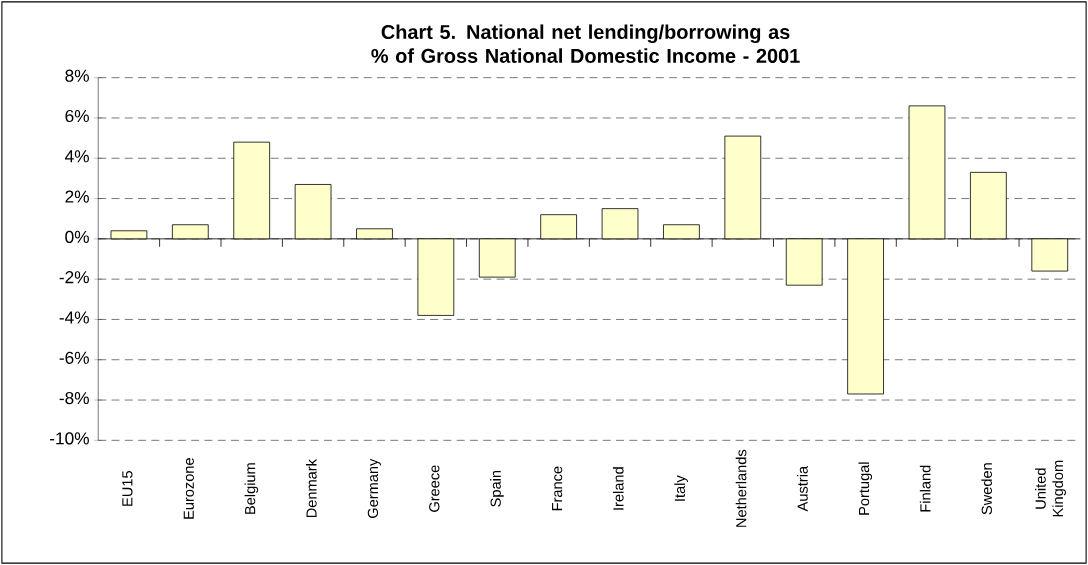 Image resolution: width=1088 pixels, height=565 pixels. I want to click on y-tick-label: -2%, so click(74, 277).